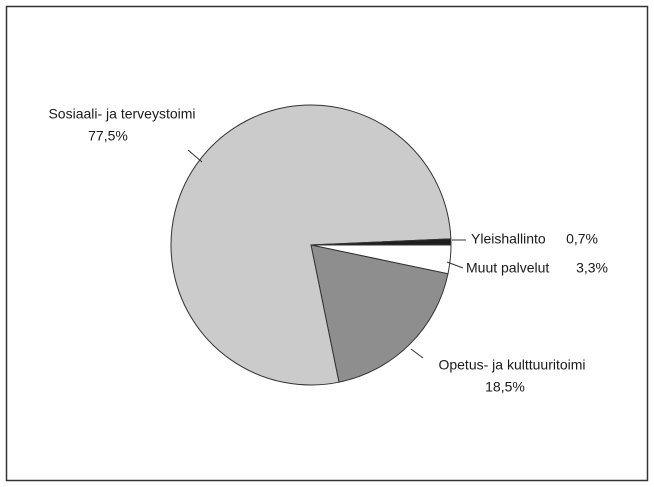  I want to click on slice-value-label: 0,7%, so click(582, 239).